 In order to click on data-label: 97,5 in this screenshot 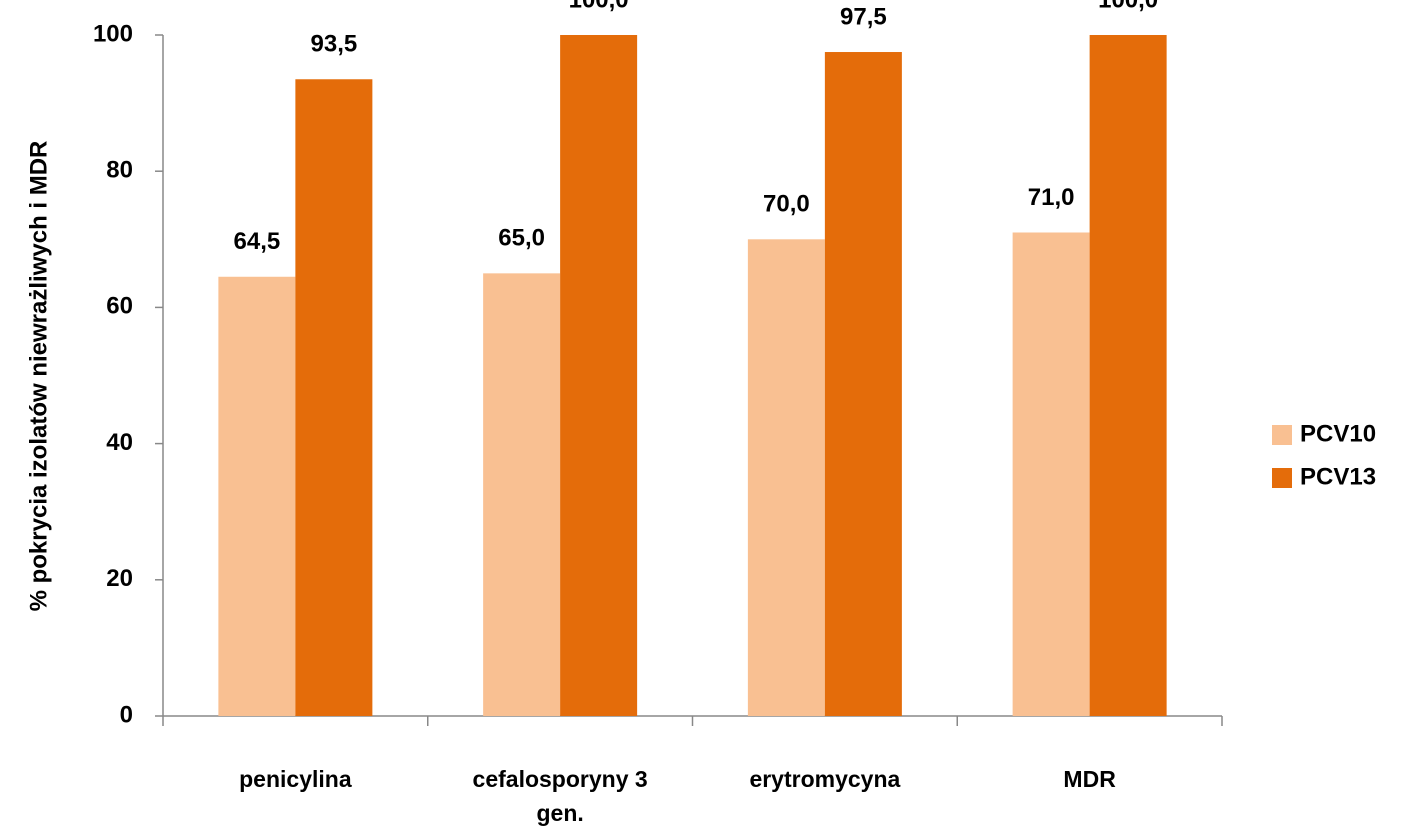, I will do `click(863, 16)`.